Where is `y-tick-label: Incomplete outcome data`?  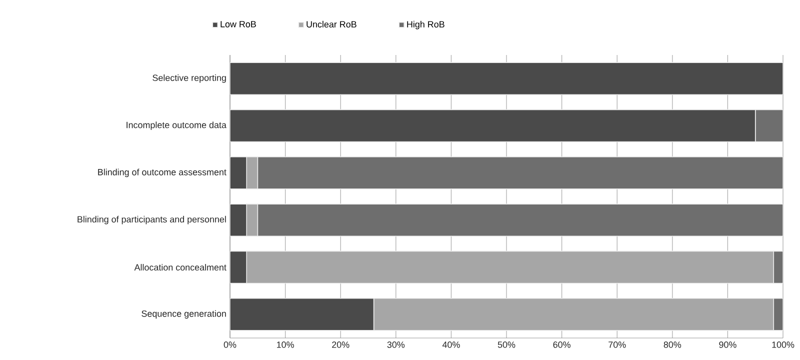
y-tick-label: Incomplete outcome data is located at coordinates (176, 126).